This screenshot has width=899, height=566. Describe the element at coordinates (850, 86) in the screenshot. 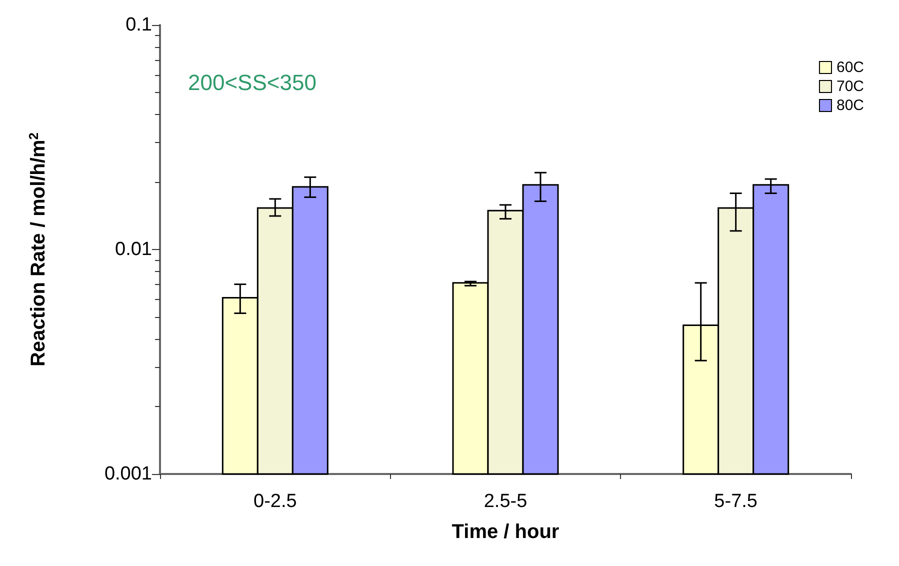

I see `legend-label: 70C` at that location.